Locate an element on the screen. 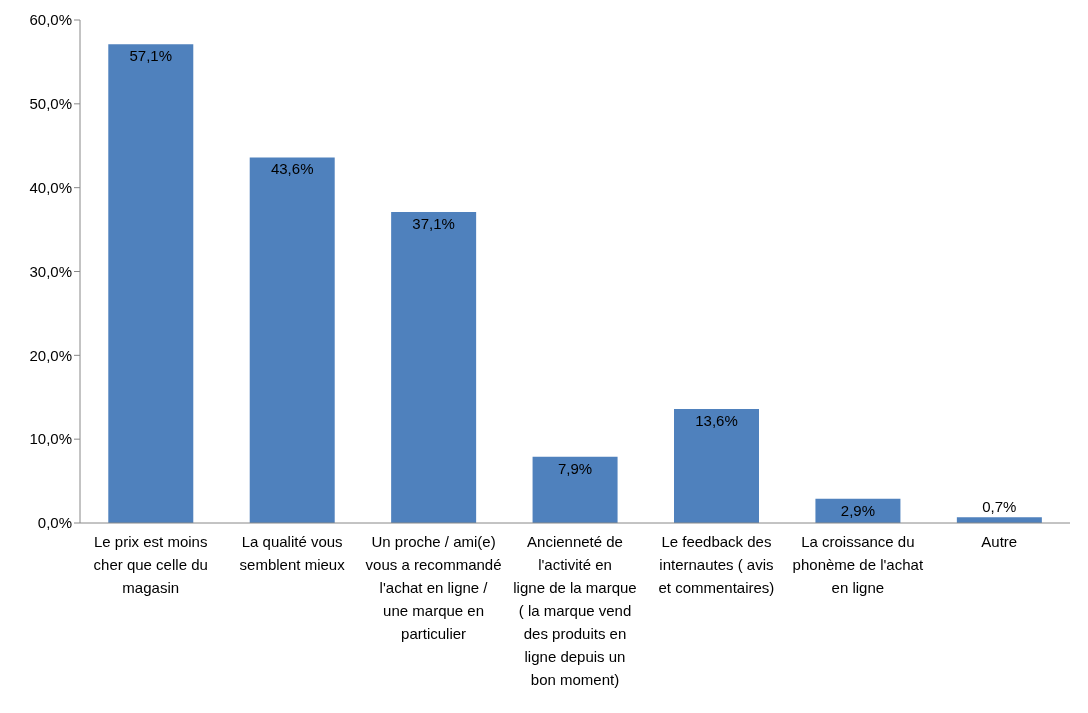 The width and height of the screenshot is (1088, 713). y-tick-label: 40,0% is located at coordinates (50, 187).